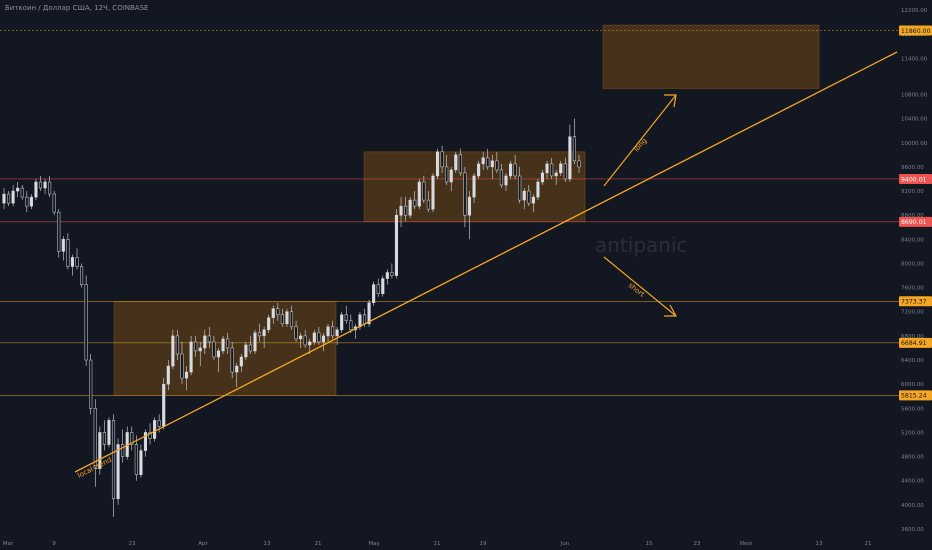 This screenshot has width=932, height=550. I want to click on short-arrow, so click(640, 286).